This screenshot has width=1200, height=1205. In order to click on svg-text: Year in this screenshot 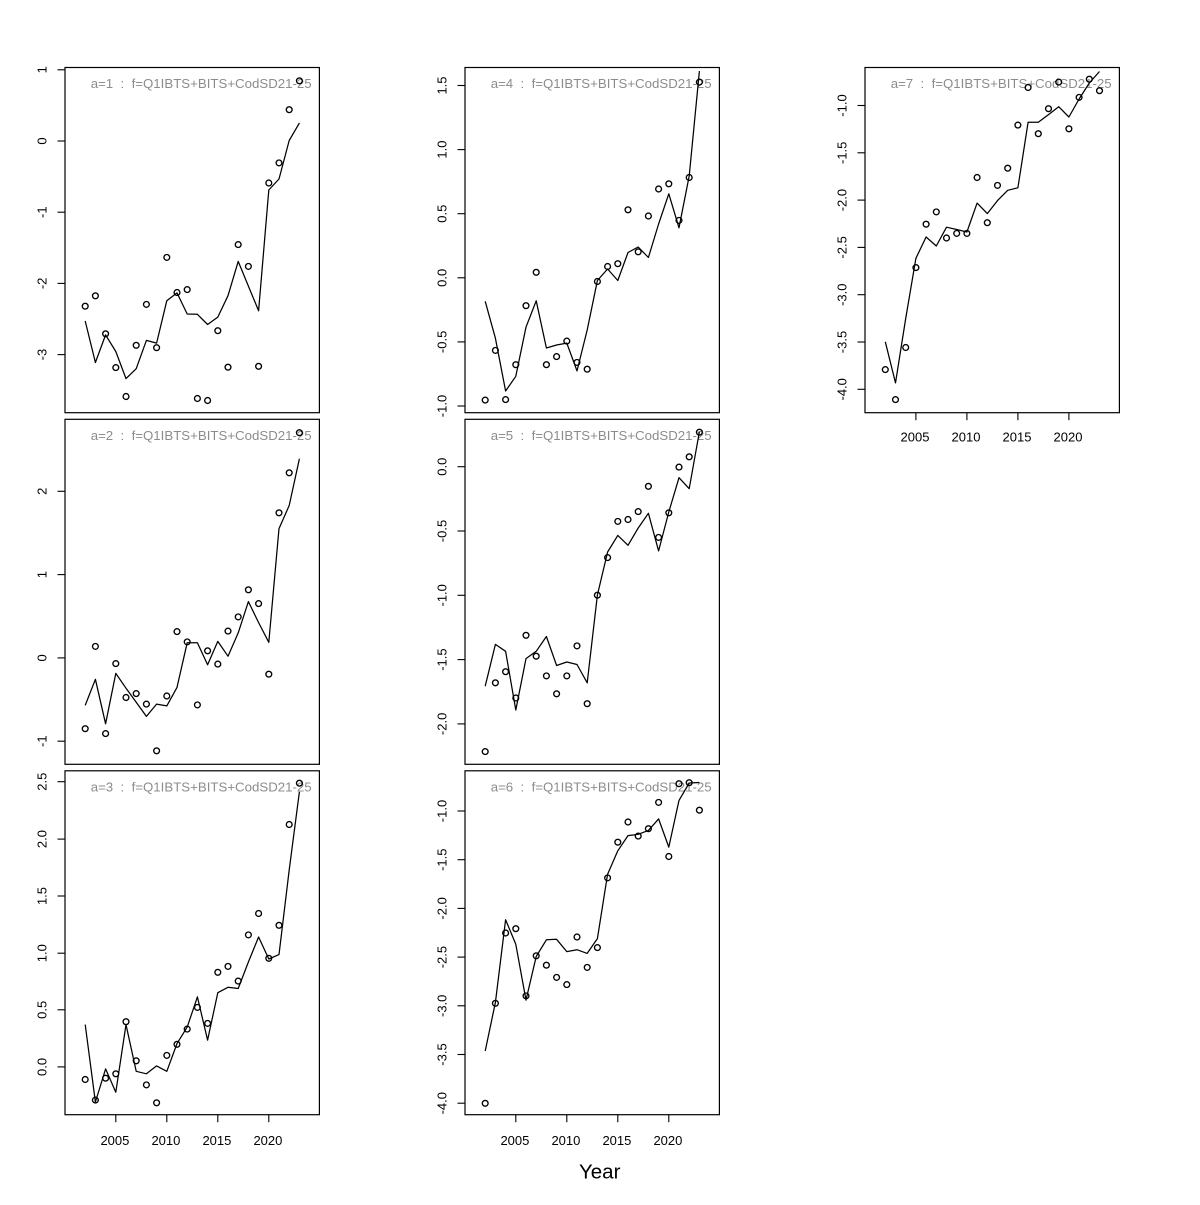, I will do `click(600, 1172)`.